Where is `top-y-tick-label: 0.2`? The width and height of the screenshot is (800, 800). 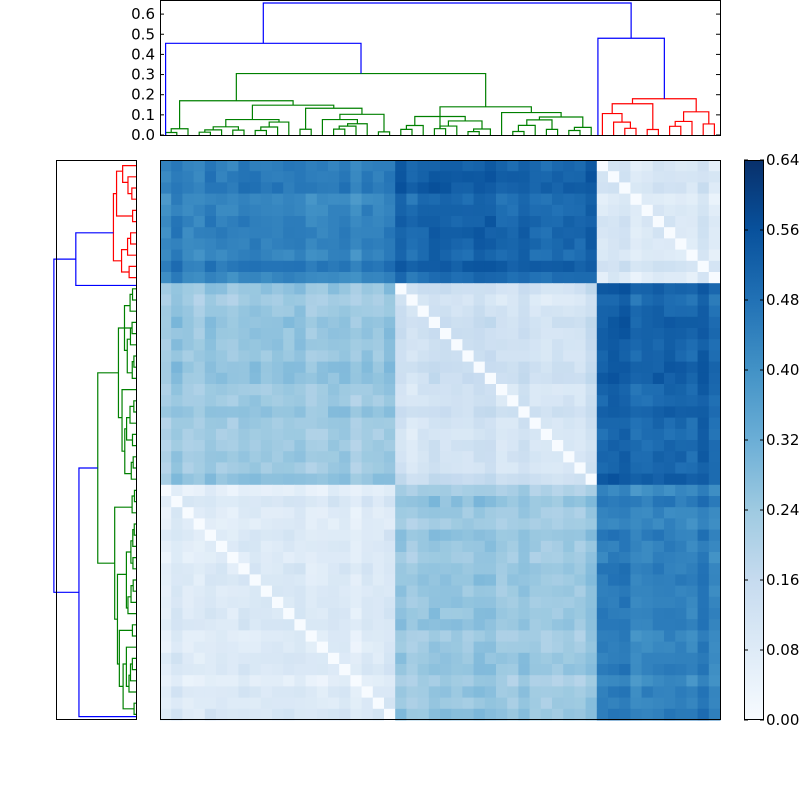
top-y-tick-label: 0.2 is located at coordinates (143, 95).